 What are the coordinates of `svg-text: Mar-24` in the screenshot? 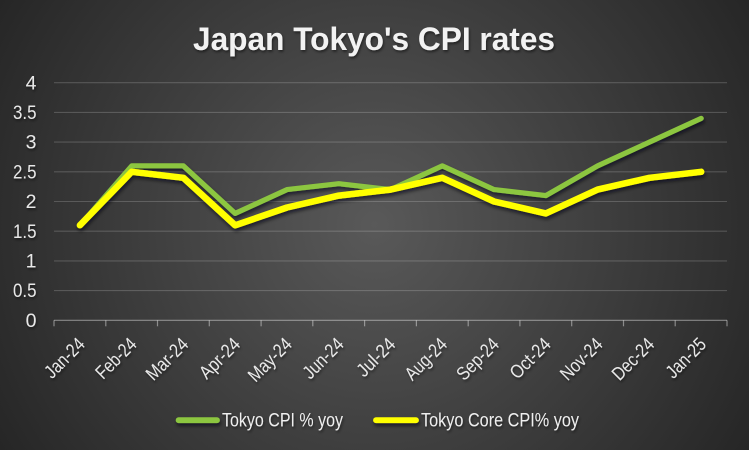 It's located at (167, 359).